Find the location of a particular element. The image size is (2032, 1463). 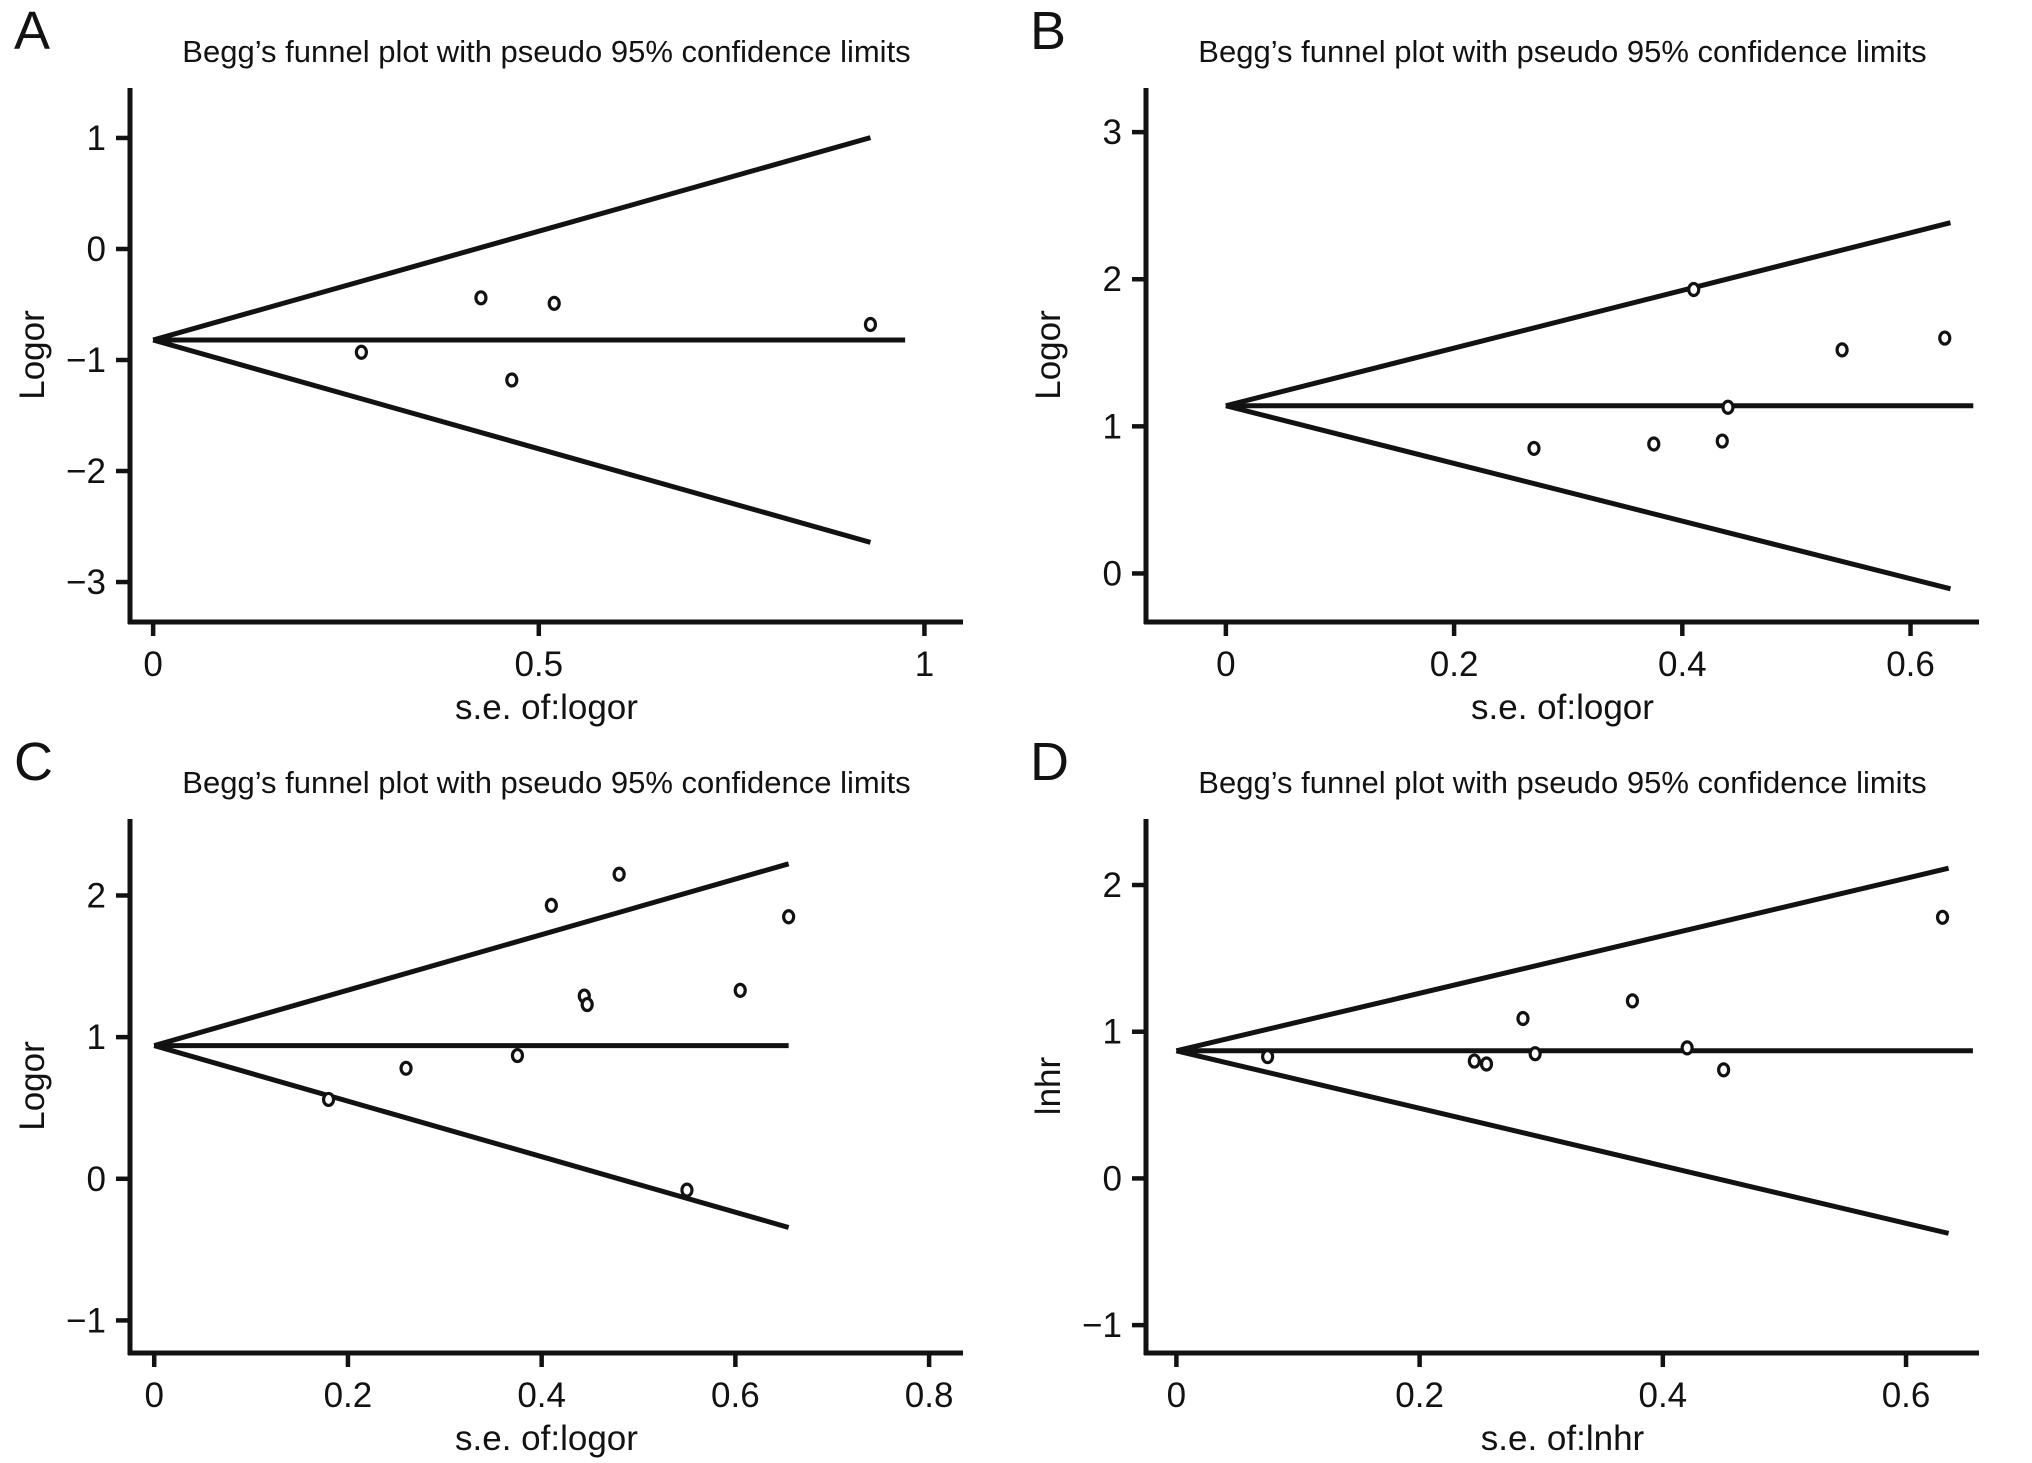

y-axis-ticks: 2 1 0 −1 is located at coordinates (98, 1108).